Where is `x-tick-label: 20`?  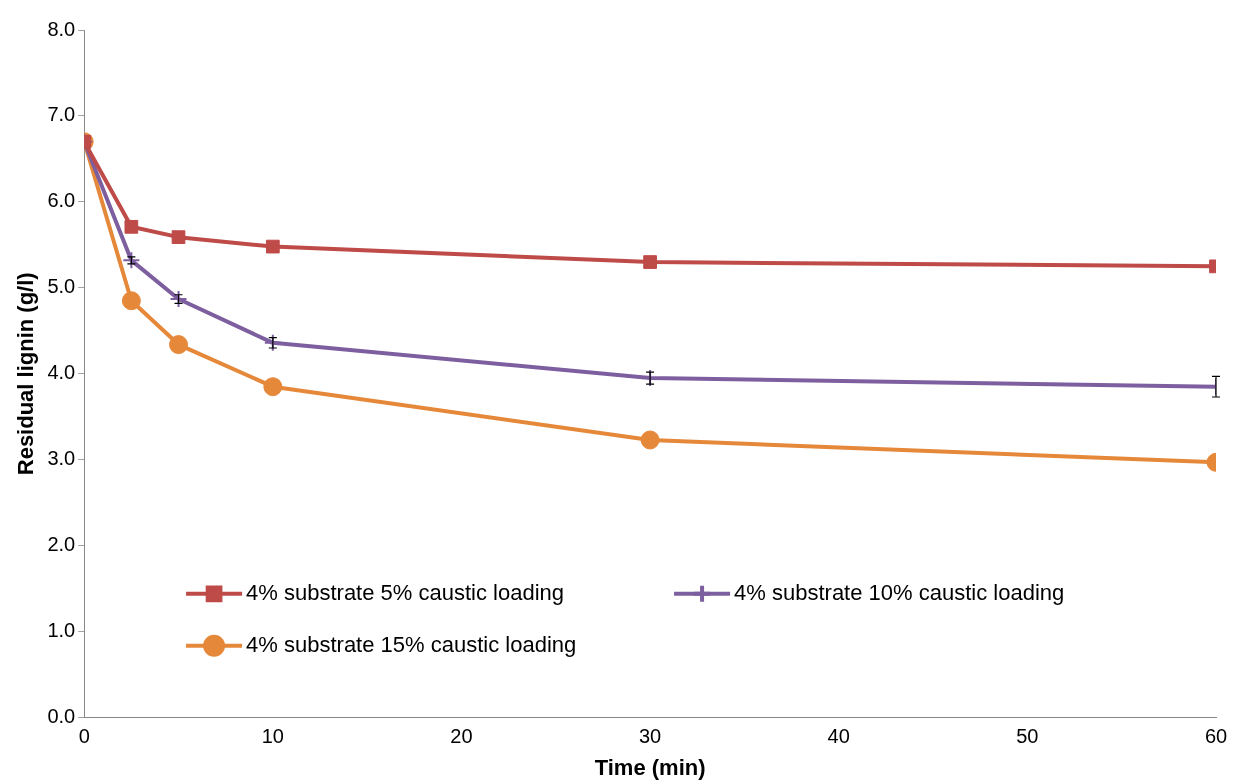
x-tick-label: 20 is located at coordinates (461, 736).